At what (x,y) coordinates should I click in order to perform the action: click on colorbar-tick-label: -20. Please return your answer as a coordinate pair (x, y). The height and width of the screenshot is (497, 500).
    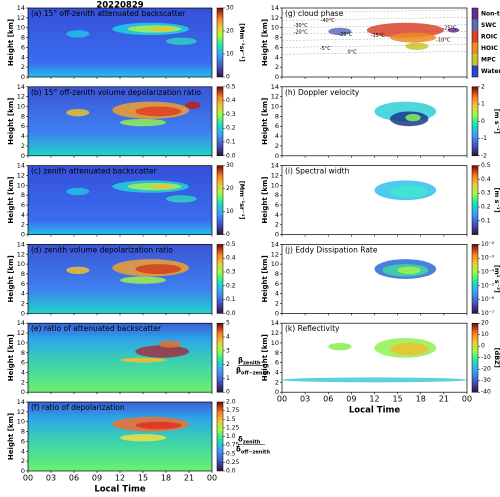
    Looking at the image, I should click on (486, 369).